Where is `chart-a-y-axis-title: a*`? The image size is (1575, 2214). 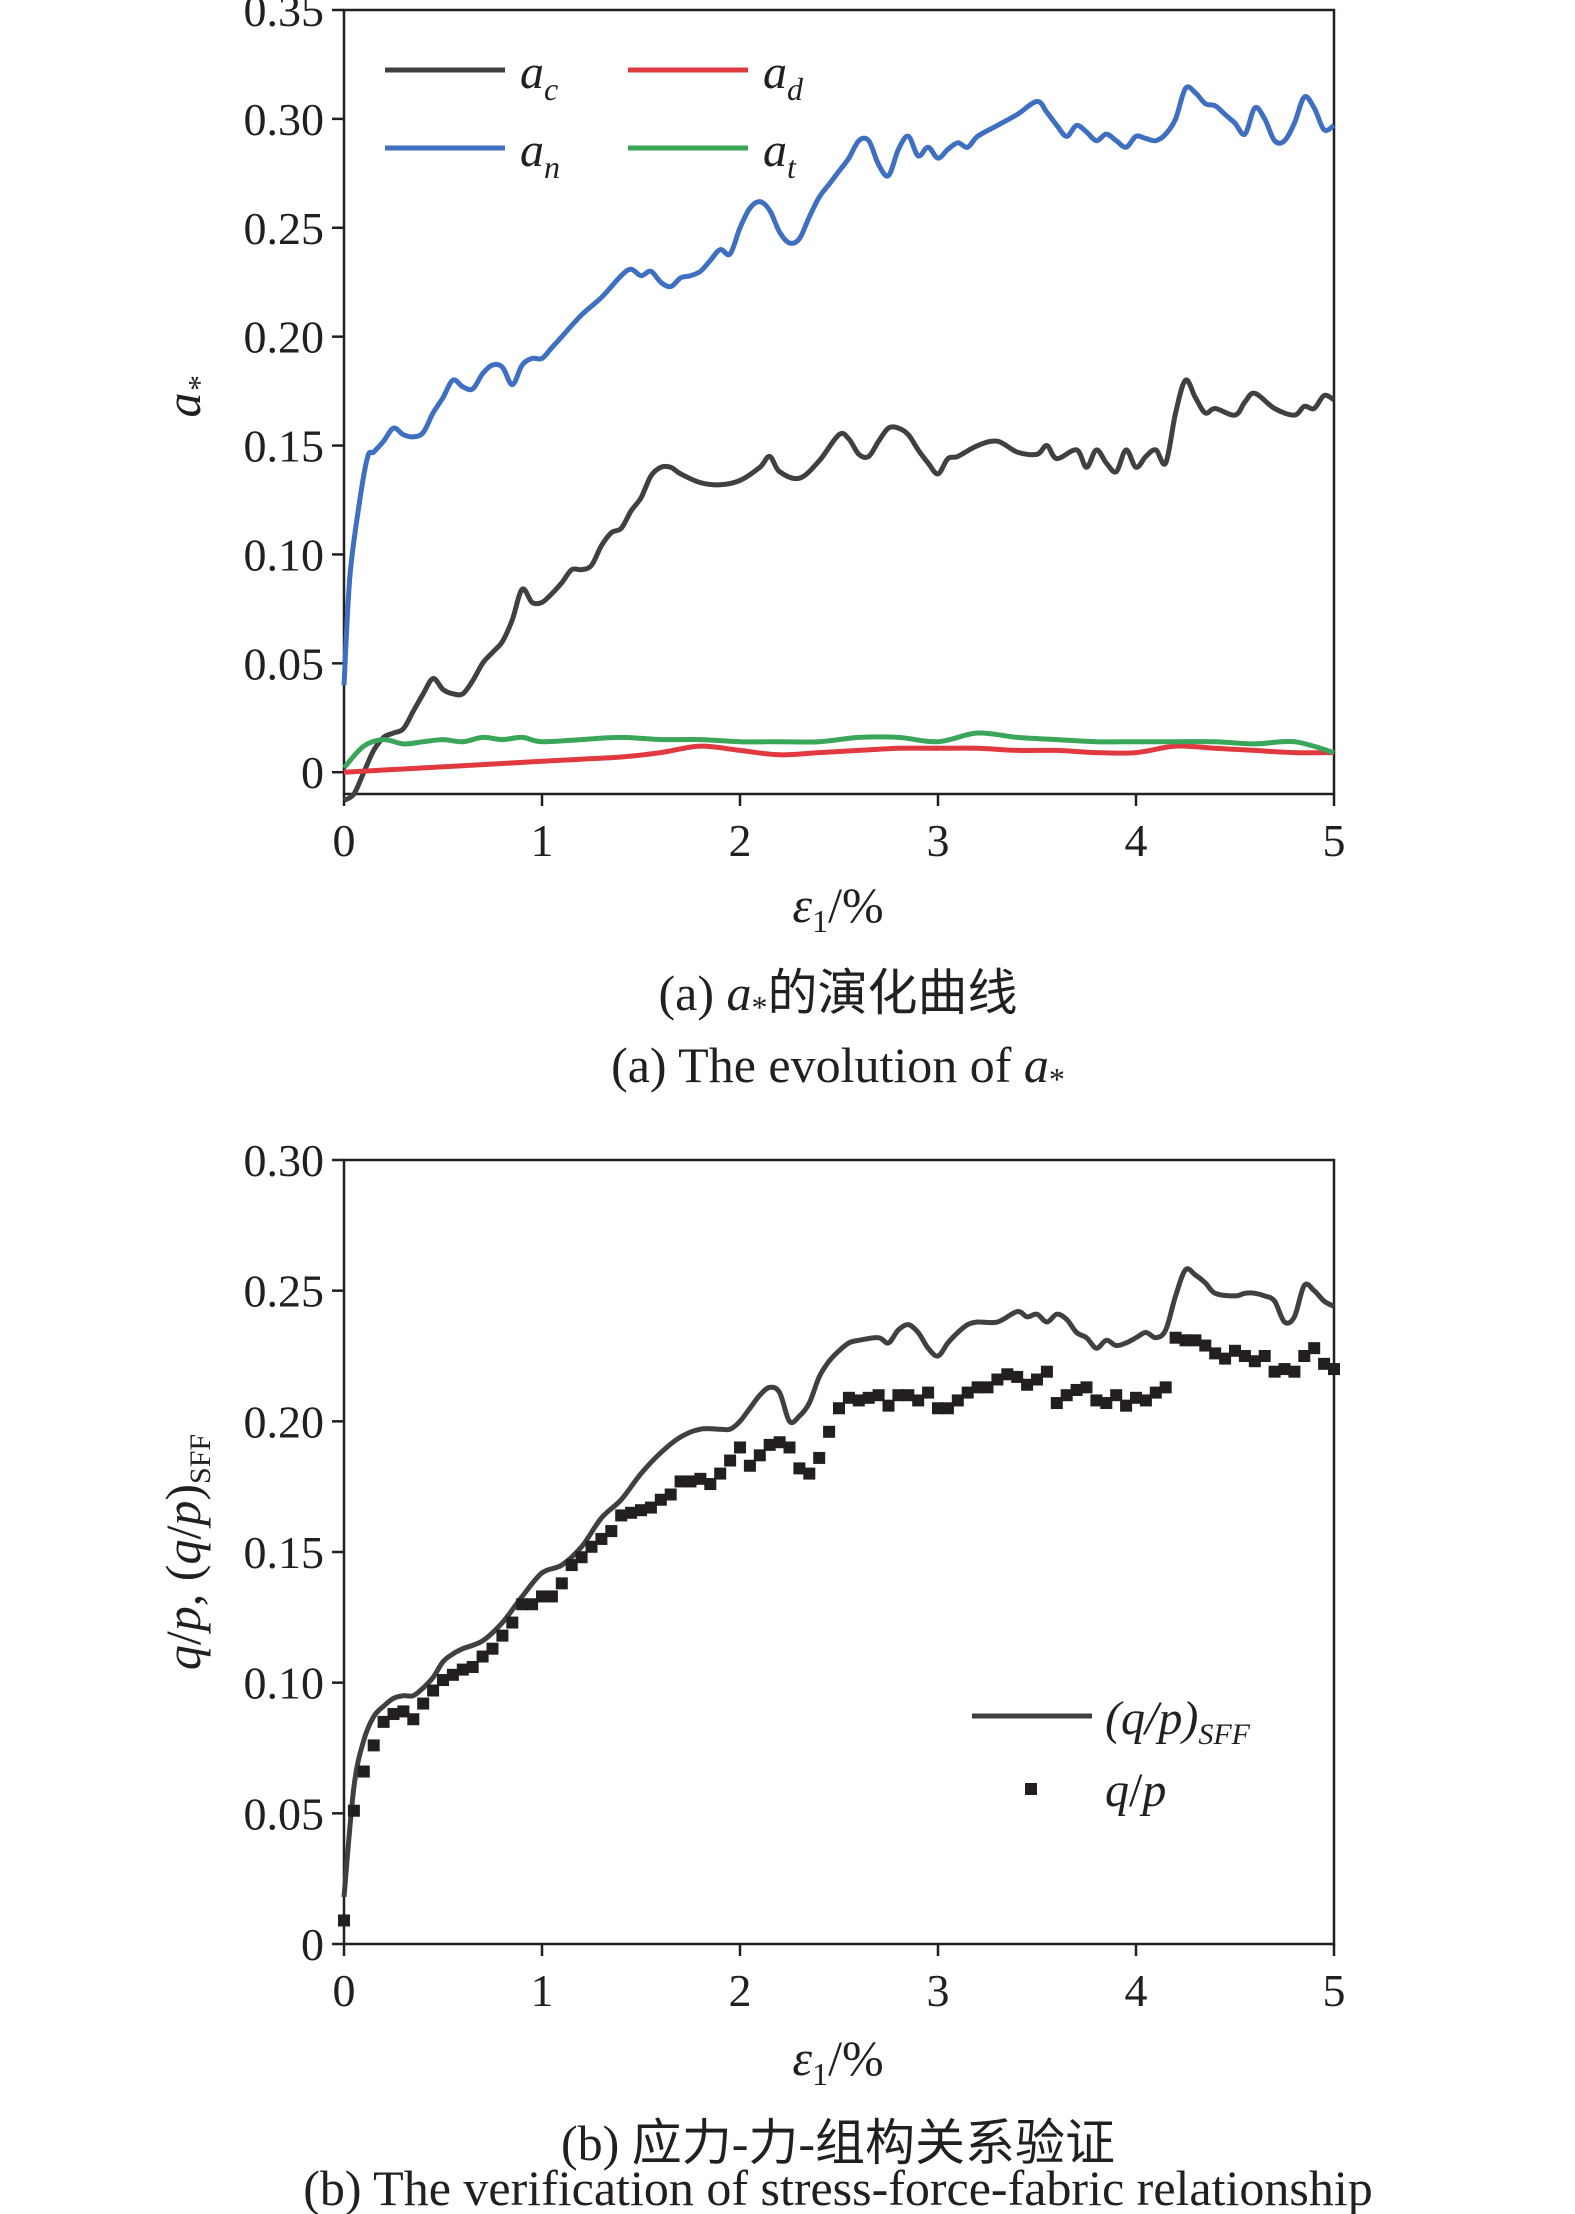 chart-a-y-axis-title: a* is located at coordinates (186, 397).